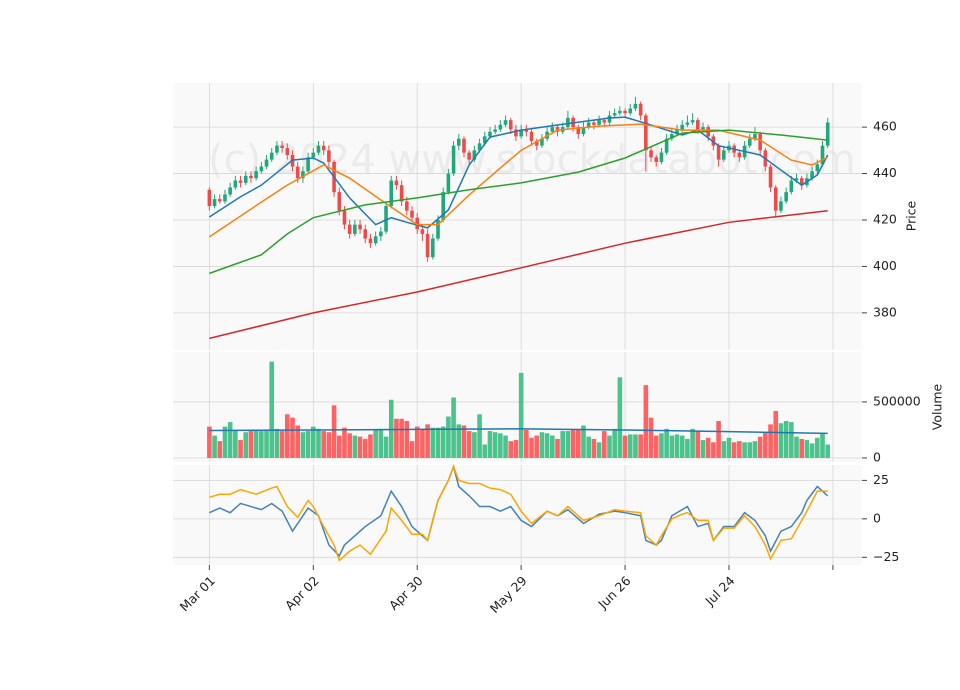  Describe the element at coordinates (508, 594) in the screenshot. I see `x-tick-label: May 29` at that location.